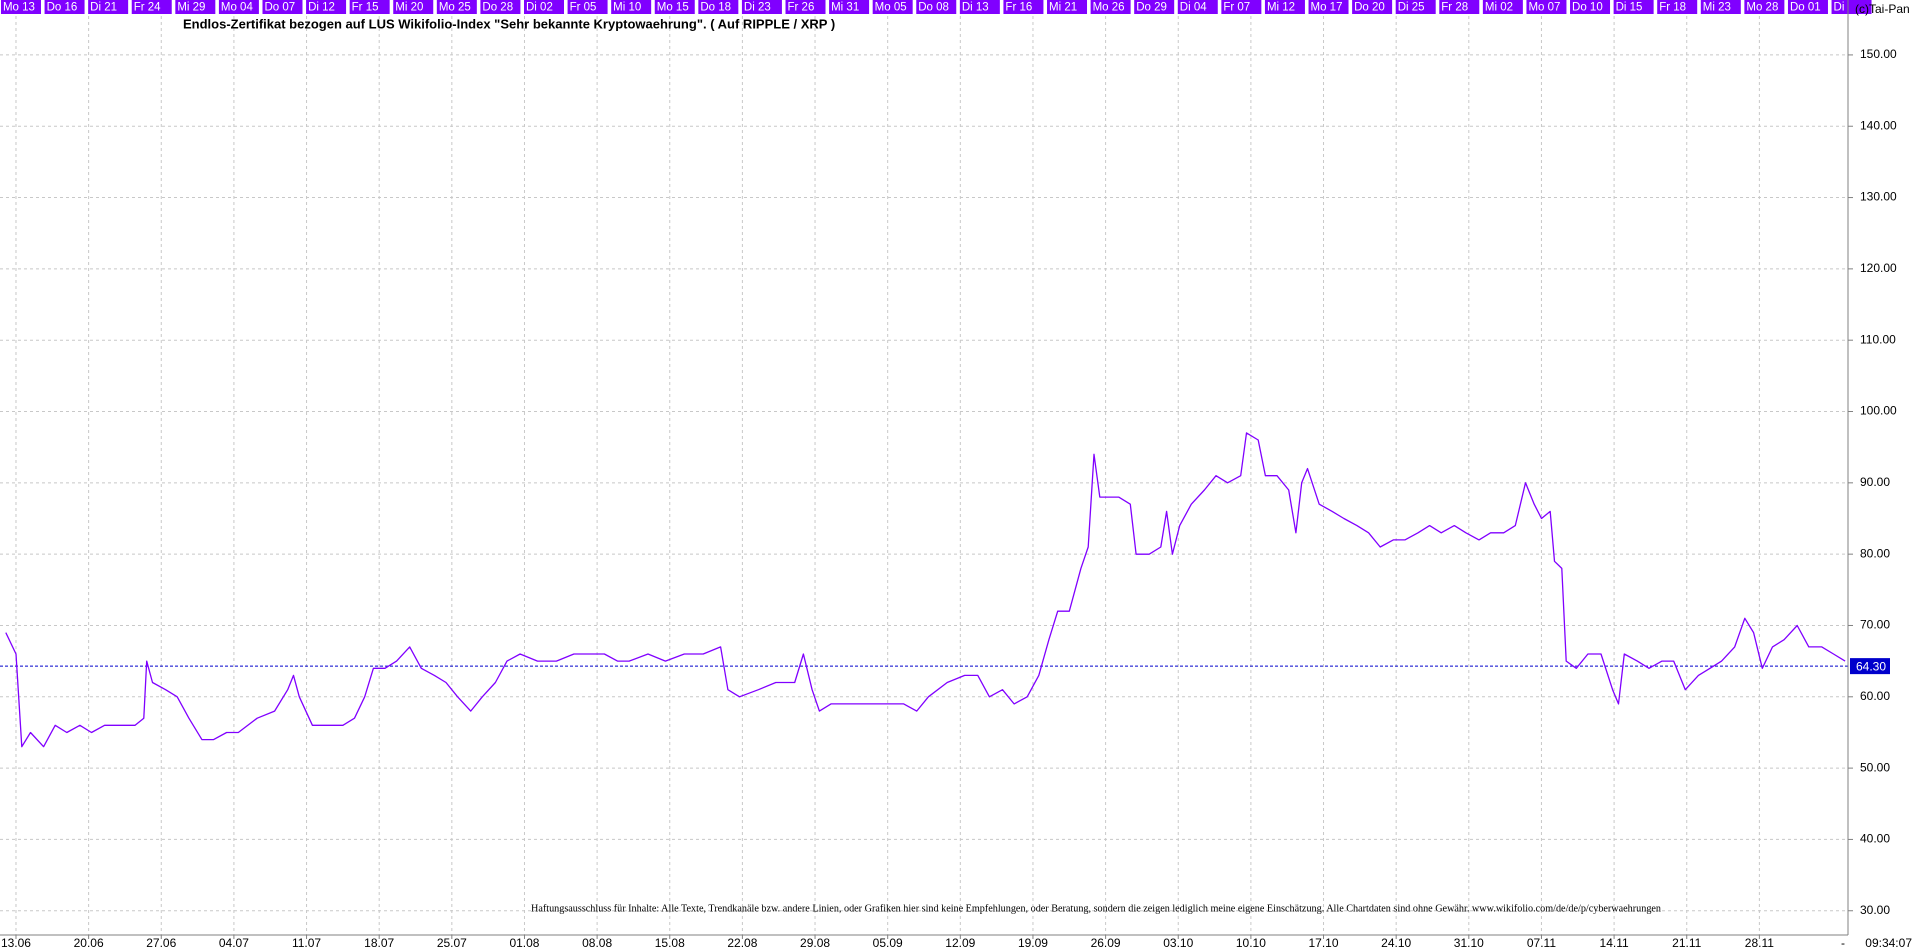  I want to click on x-tick-label: 26.09, so click(1106, 943).